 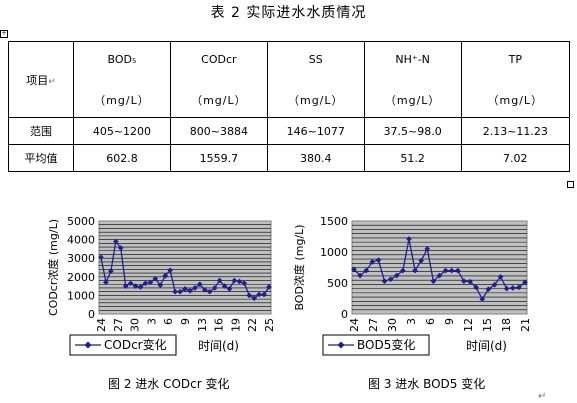 What do you see at coordinates (122, 131) in the screenshot?
I see `table-cell: 405~1200` at bounding box center [122, 131].